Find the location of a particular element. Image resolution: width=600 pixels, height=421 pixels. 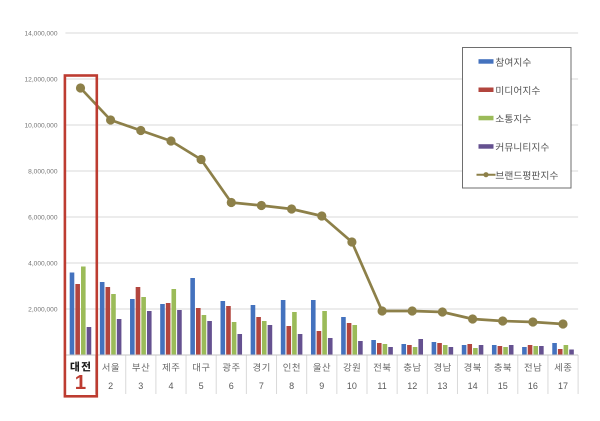

svg-text: 9 is located at coordinates (321, 386).